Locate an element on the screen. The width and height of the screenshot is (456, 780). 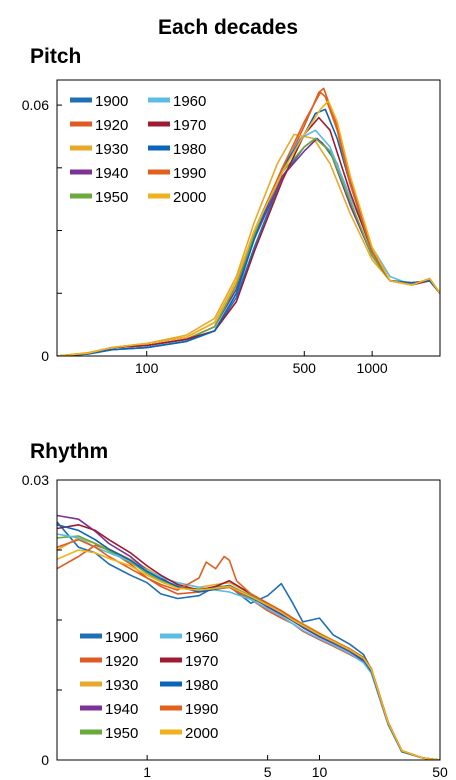
pitch-legend-label-1990: 1990 is located at coordinates (189, 173).